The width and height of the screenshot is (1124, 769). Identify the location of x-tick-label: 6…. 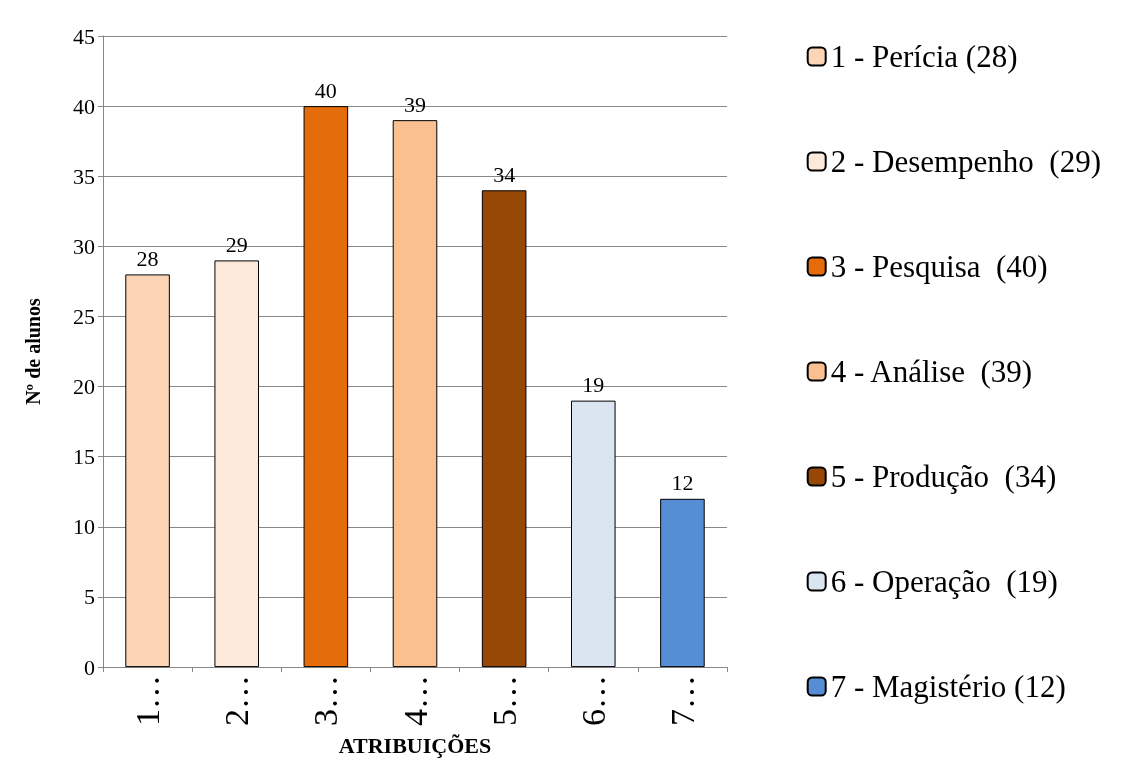
(593, 701).